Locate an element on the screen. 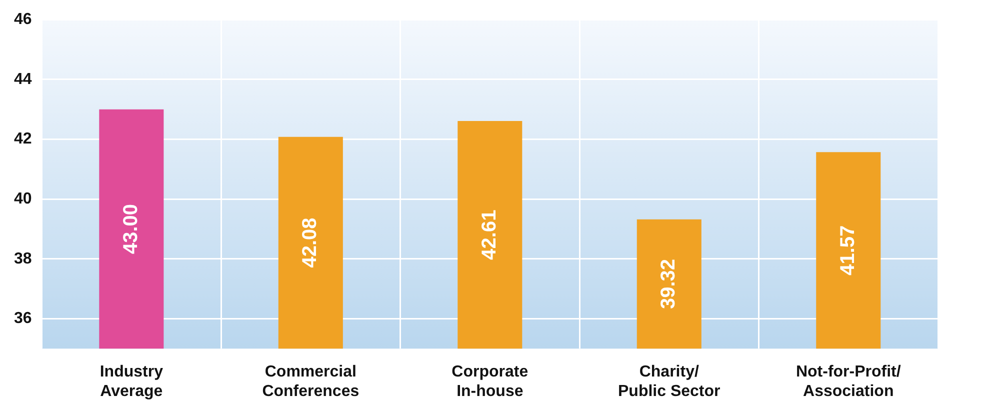 This screenshot has width=988, height=415. y-tick-label: 46 is located at coordinates (23, 19).